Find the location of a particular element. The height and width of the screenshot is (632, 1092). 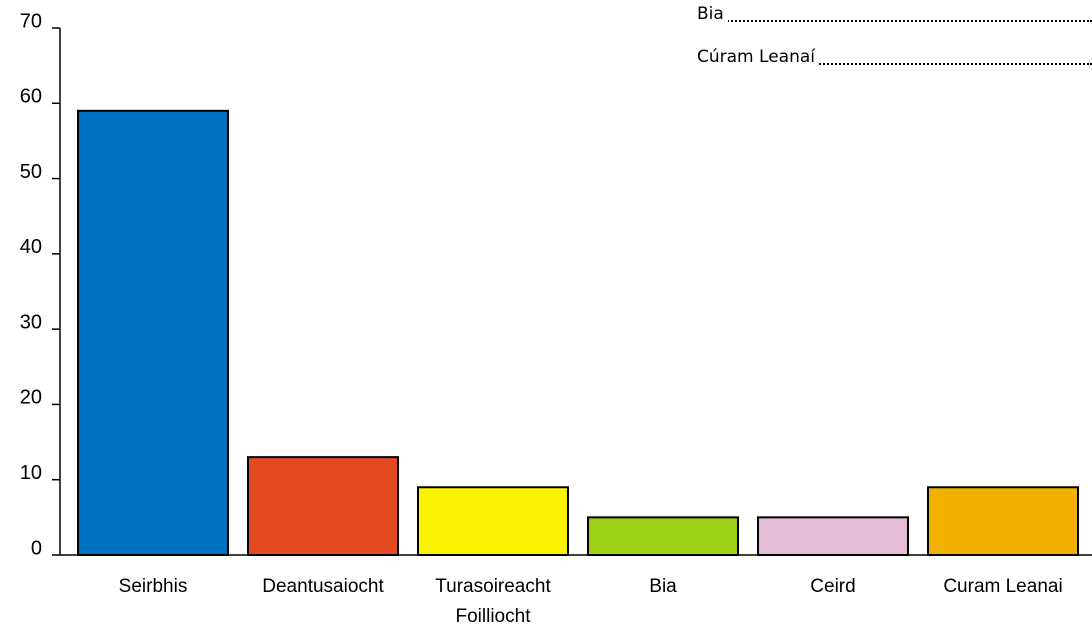

legend-entry: Cúram Leanaí is located at coordinates (758, 57).